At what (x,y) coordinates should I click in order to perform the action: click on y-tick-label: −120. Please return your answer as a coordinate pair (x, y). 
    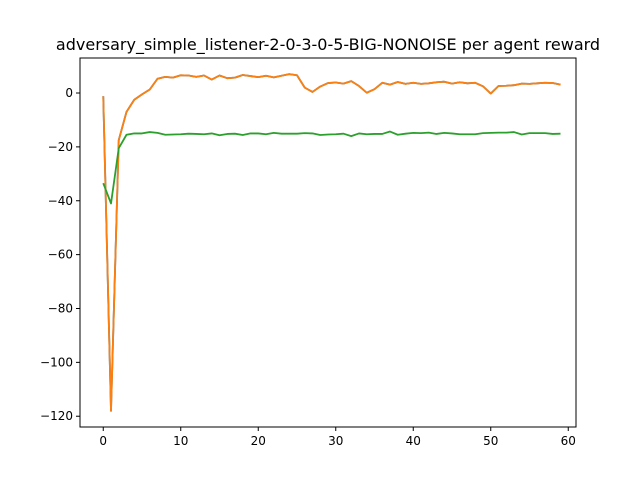
    Looking at the image, I should click on (56, 416).